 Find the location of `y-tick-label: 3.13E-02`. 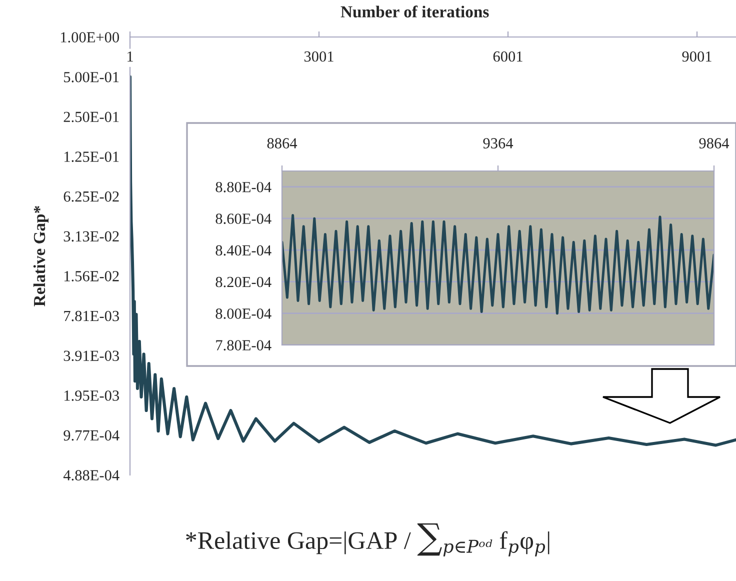

y-tick-label: 3.13E-02 is located at coordinates (91, 236).